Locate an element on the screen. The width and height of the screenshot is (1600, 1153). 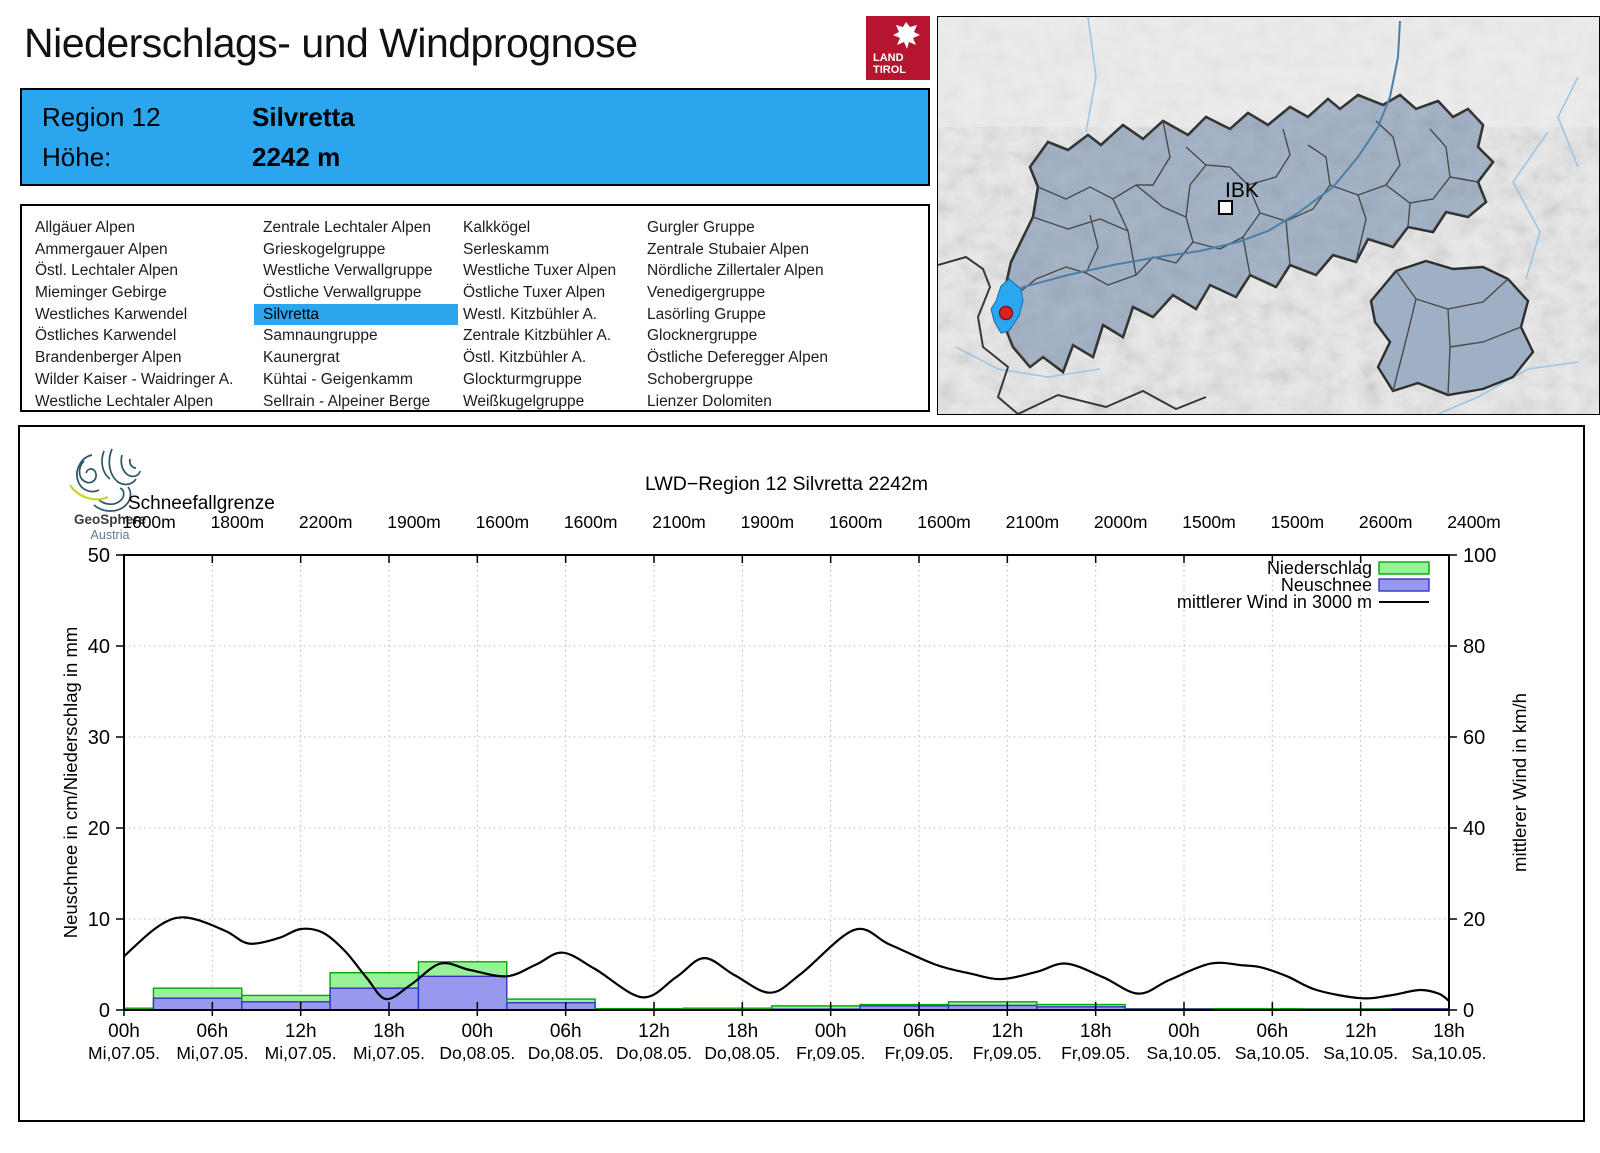
region-list-item: Kaunergrat is located at coordinates (301, 358).